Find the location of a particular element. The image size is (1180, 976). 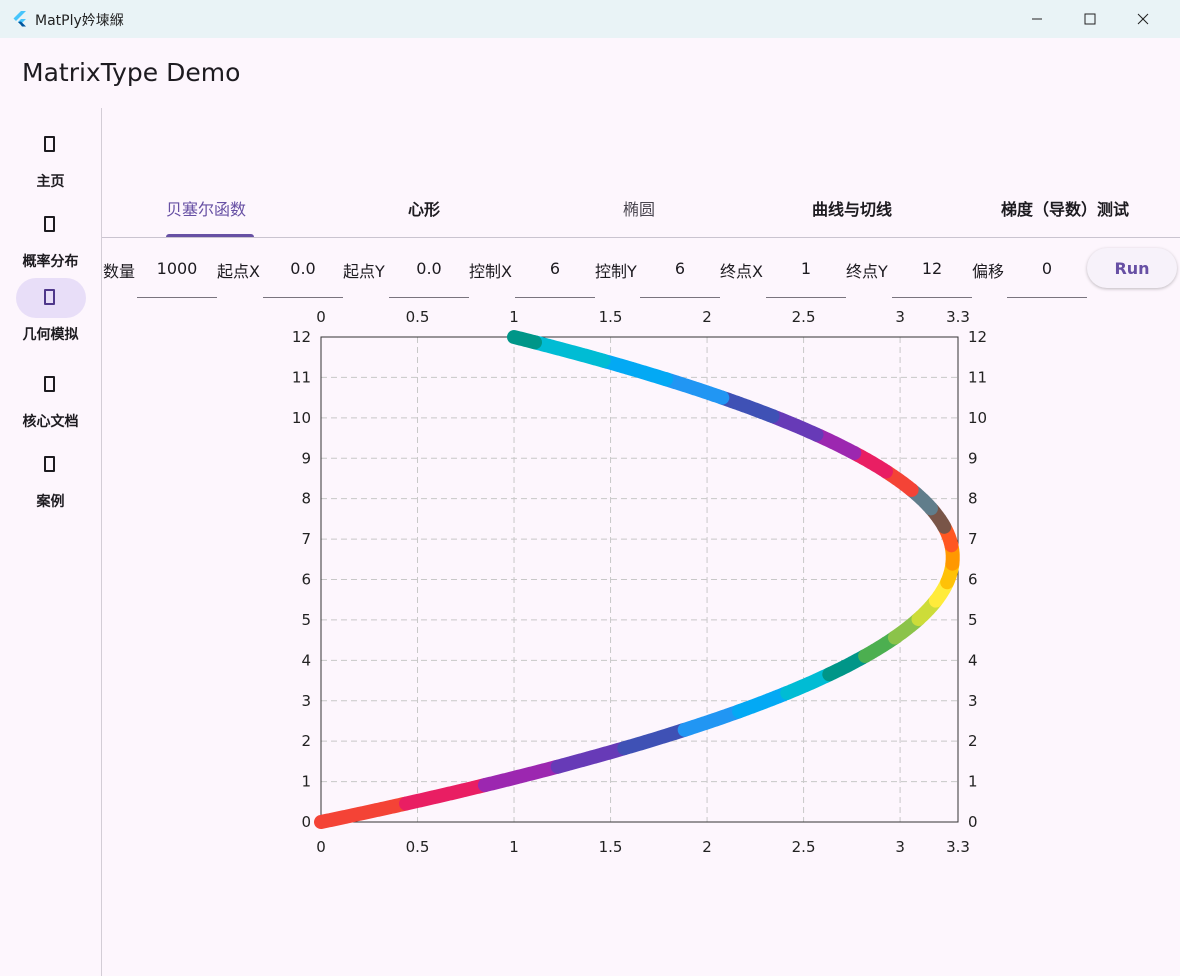

y-tick-label-left: 4 is located at coordinates (306, 660).